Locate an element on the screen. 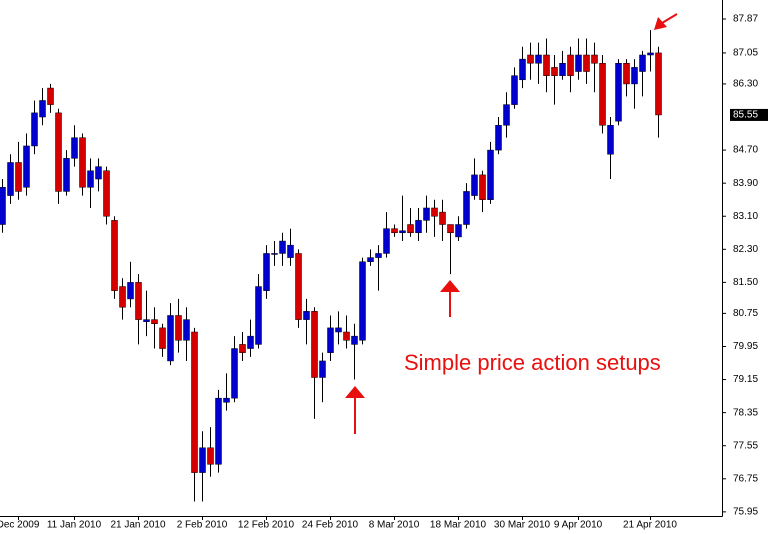 The height and width of the screenshot is (534, 769). y-tick-label: 76.75 is located at coordinates (745, 478).